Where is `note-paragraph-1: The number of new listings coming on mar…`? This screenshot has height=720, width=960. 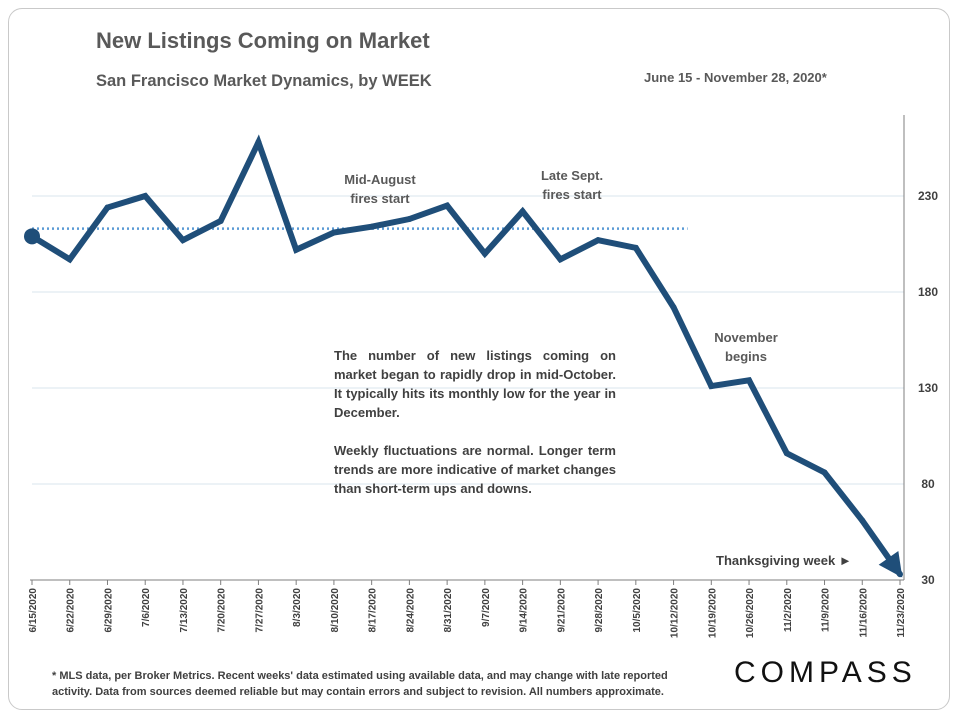 note-paragraph-1: The number of new listings coming on mar… is located at coordinates (475, 384).